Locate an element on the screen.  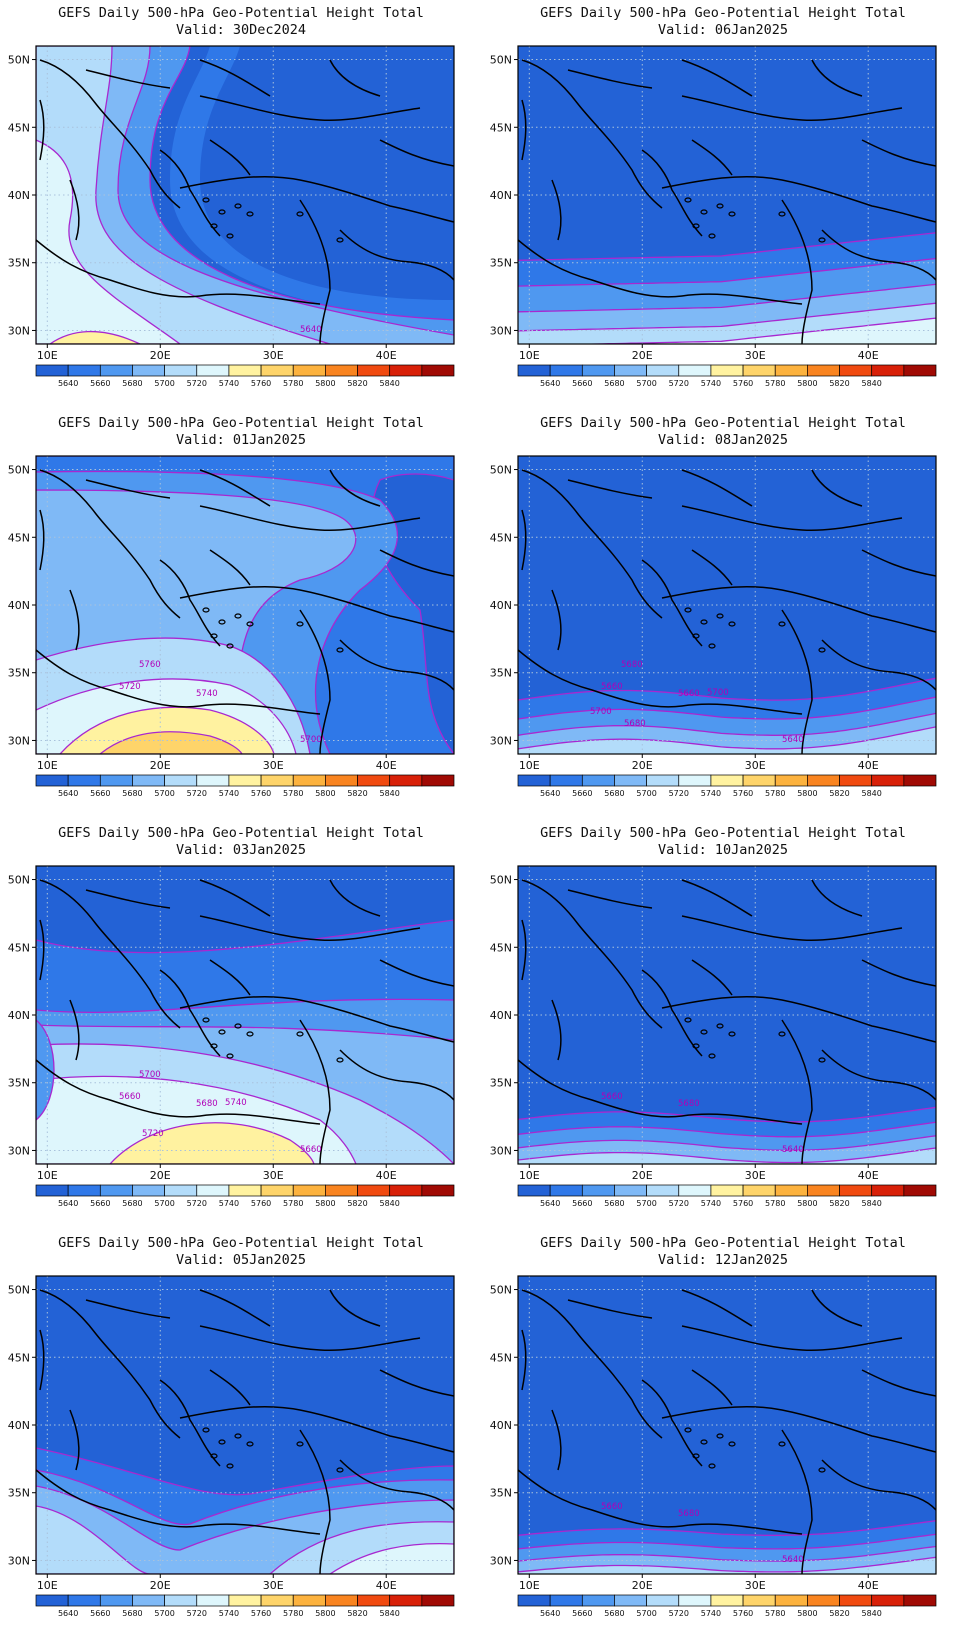
panel-valid-date: Valid: 06Jan2025 is located at coordinates (723, 30).